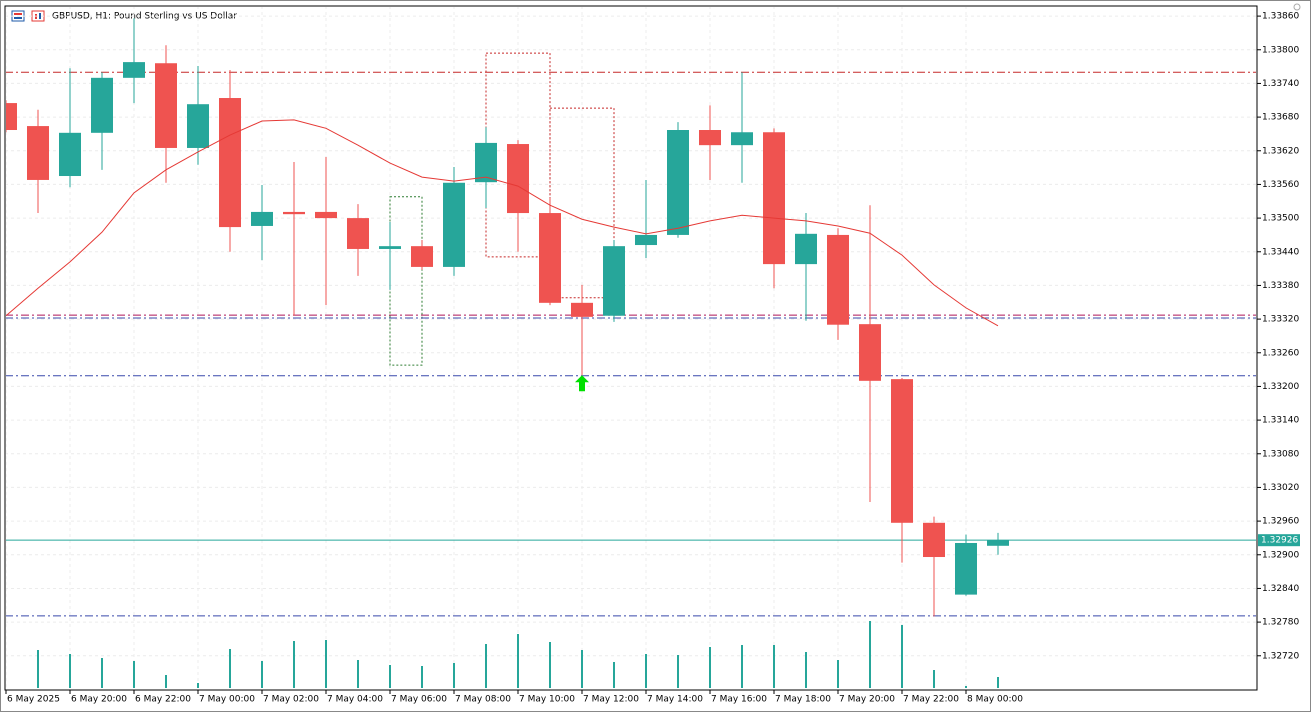 The image size is (1311, 712). Describe the element at coordinates (1280, 387) in the screenshot. I see `y-tick-label: 1.33200` at that location.